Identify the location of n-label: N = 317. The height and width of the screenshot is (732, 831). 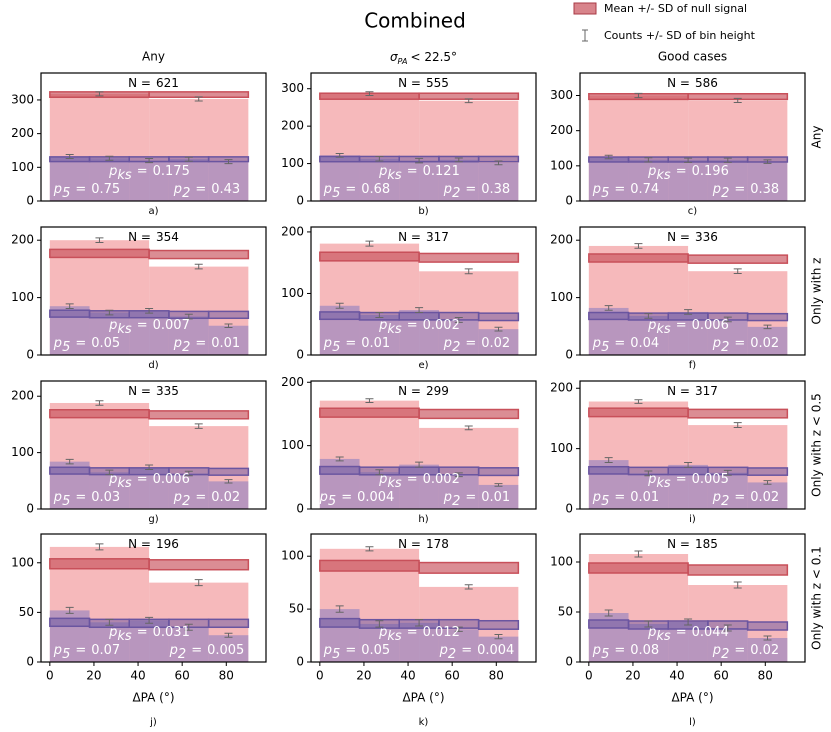
(692, 391).